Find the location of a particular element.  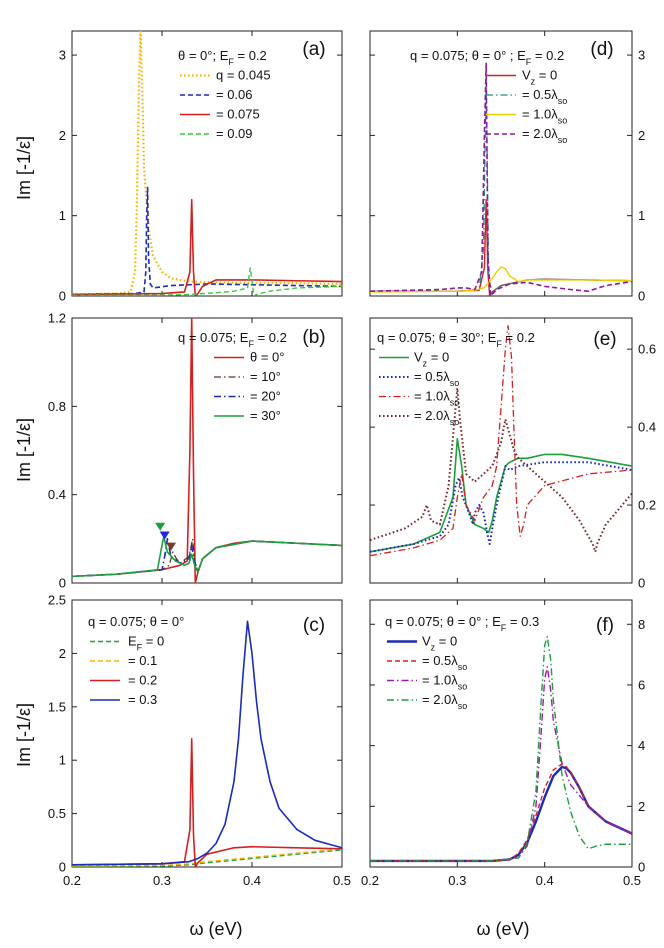

y-tick-label: 1.5 is located at coordinates (57, 706).